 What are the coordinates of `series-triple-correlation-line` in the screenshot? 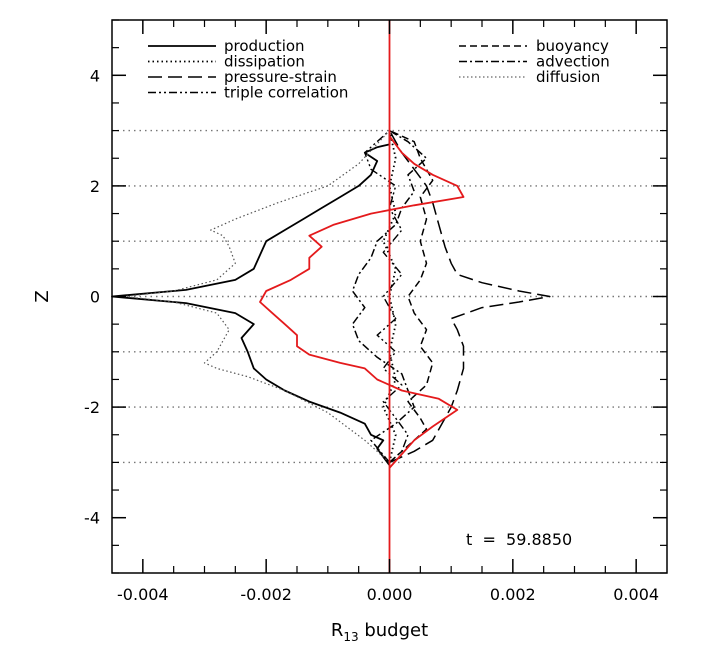 It's located at (386, 296).